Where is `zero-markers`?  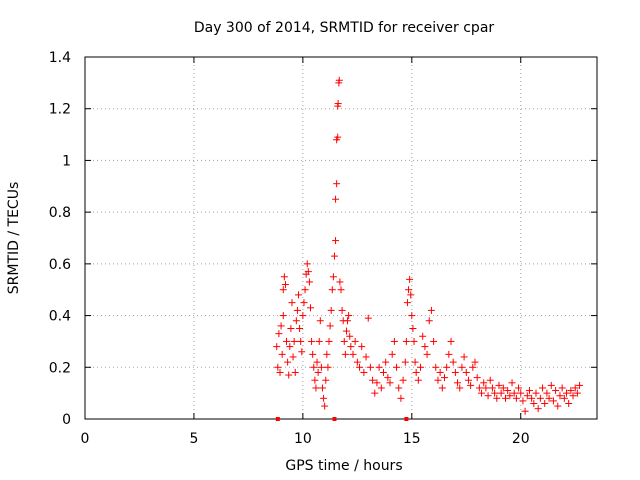
zero-markers is located at coordinates (342, 419).